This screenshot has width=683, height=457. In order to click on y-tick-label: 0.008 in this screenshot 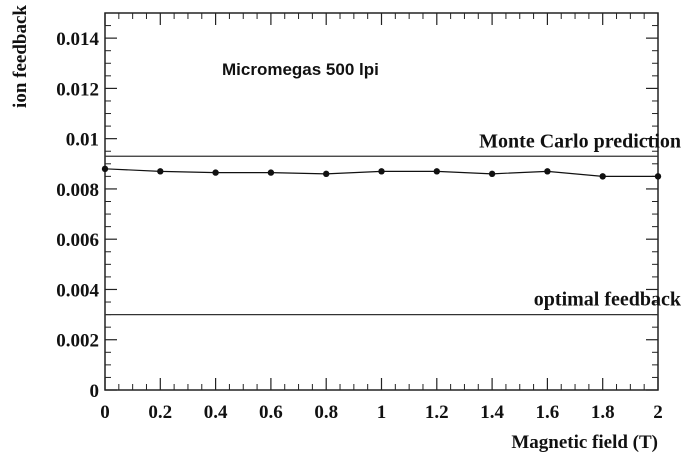, I will do `click(77, 190)`.